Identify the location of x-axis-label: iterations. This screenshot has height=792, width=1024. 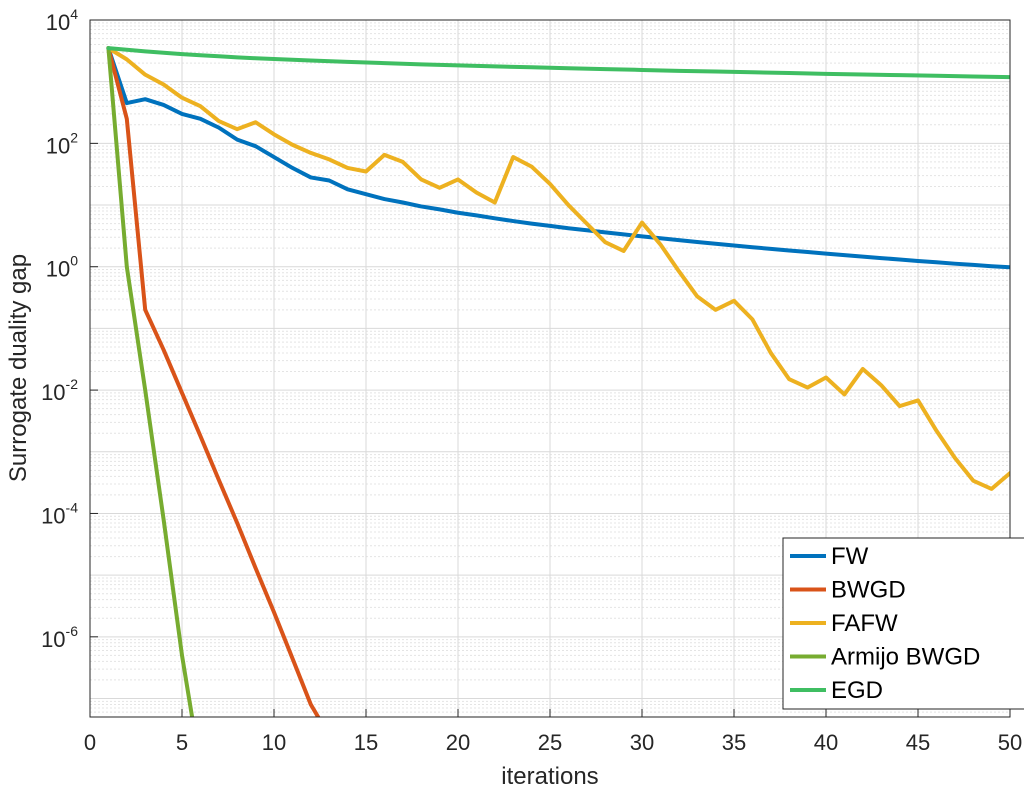
(549, 776).